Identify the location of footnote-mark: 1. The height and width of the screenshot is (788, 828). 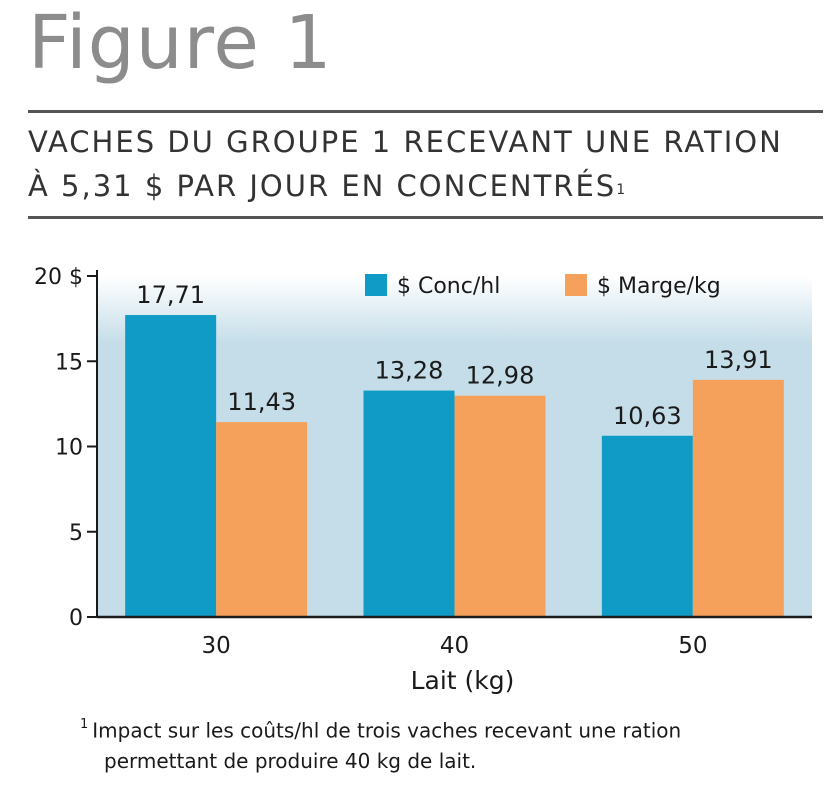
(84, 724).